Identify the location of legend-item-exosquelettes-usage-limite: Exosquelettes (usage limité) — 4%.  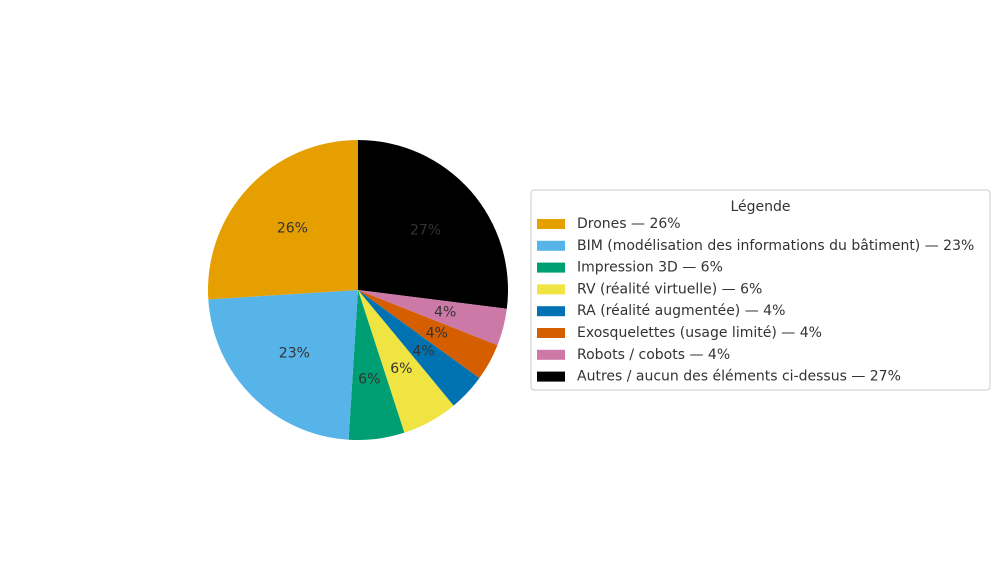
(679, 333).